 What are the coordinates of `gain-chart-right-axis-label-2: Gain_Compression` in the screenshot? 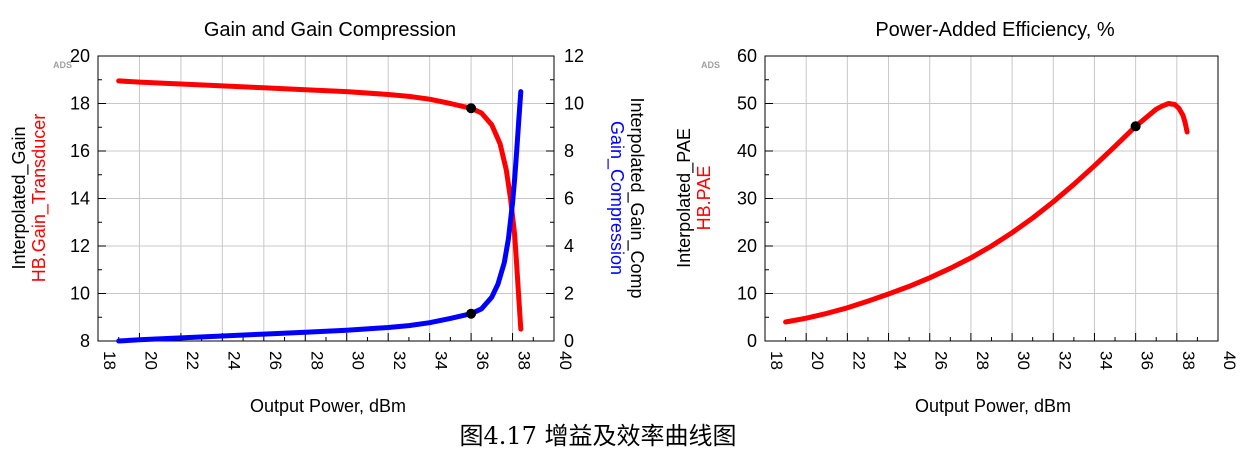 It's located at (616, 198).